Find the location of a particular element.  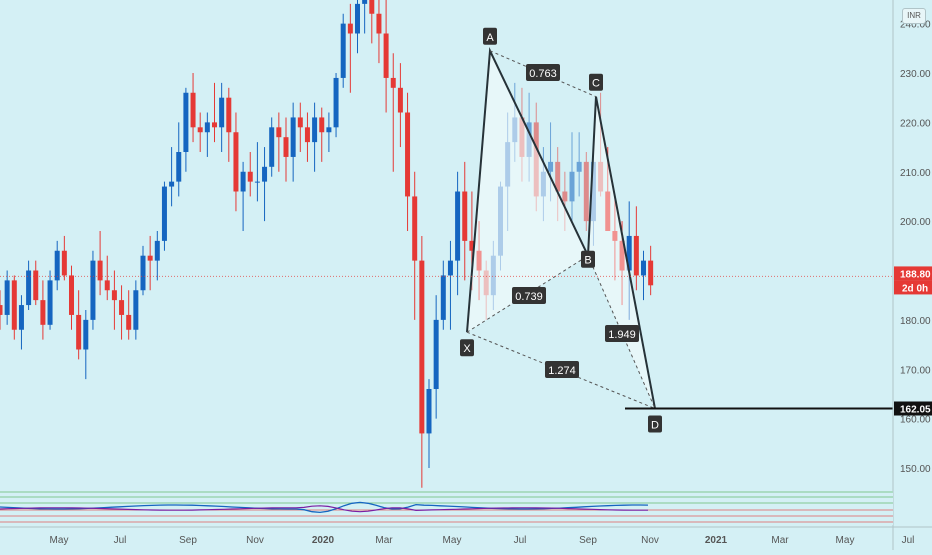

target-tag: 162.05 is located at coordinates (915, 410).